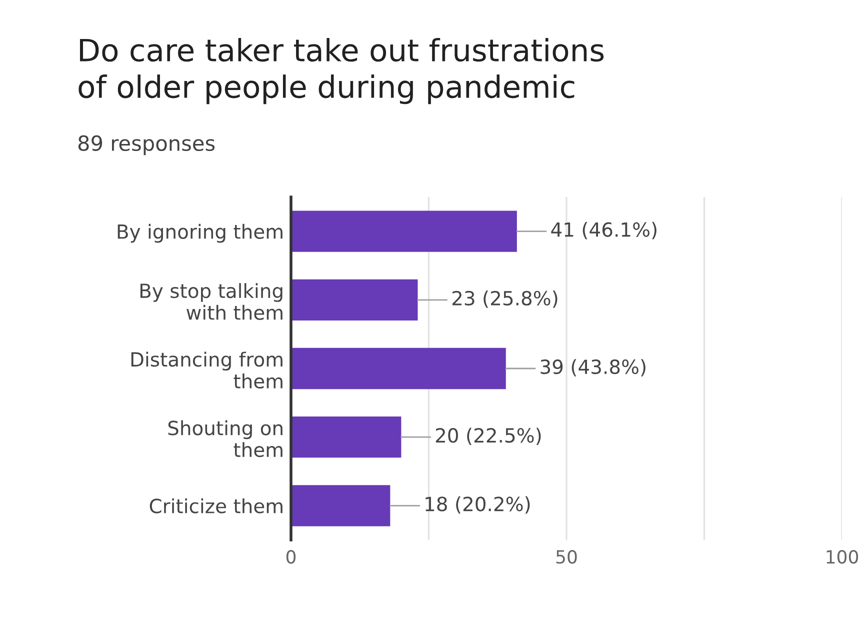  I want to click on y-tick-label: By stop talking with them, so click(211, 301).